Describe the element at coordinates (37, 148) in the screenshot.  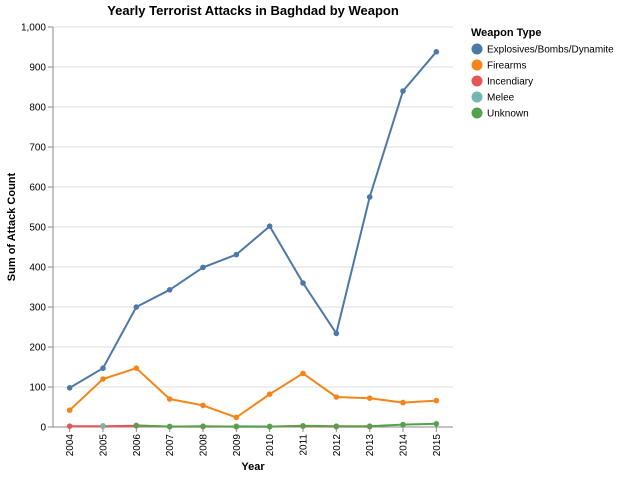
I see `y-tick-label: 700` at that location.